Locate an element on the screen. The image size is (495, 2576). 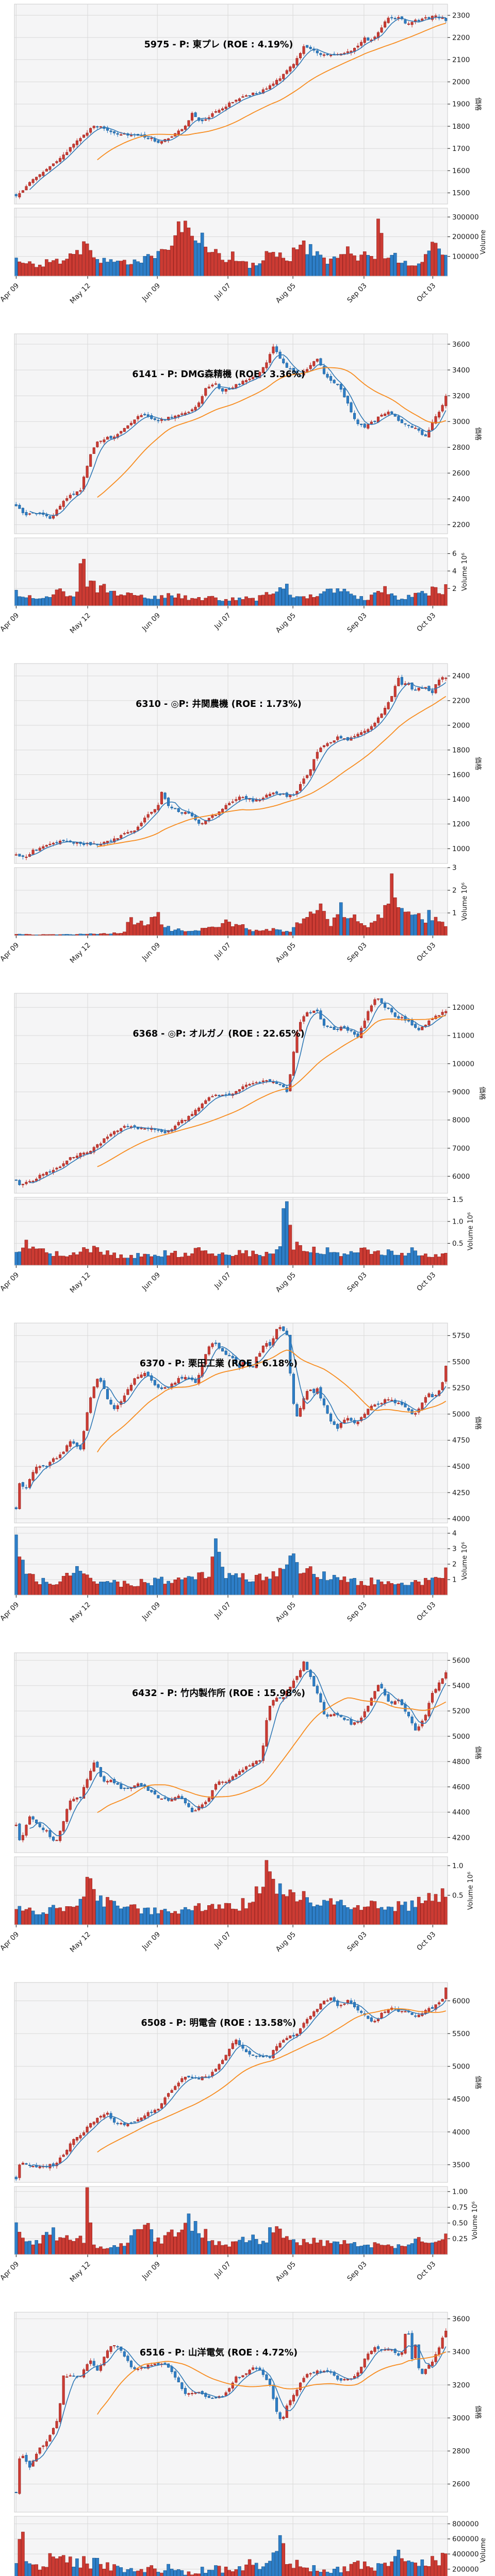
svg-text: Apr 09 is located at coordinates (10, 1941).